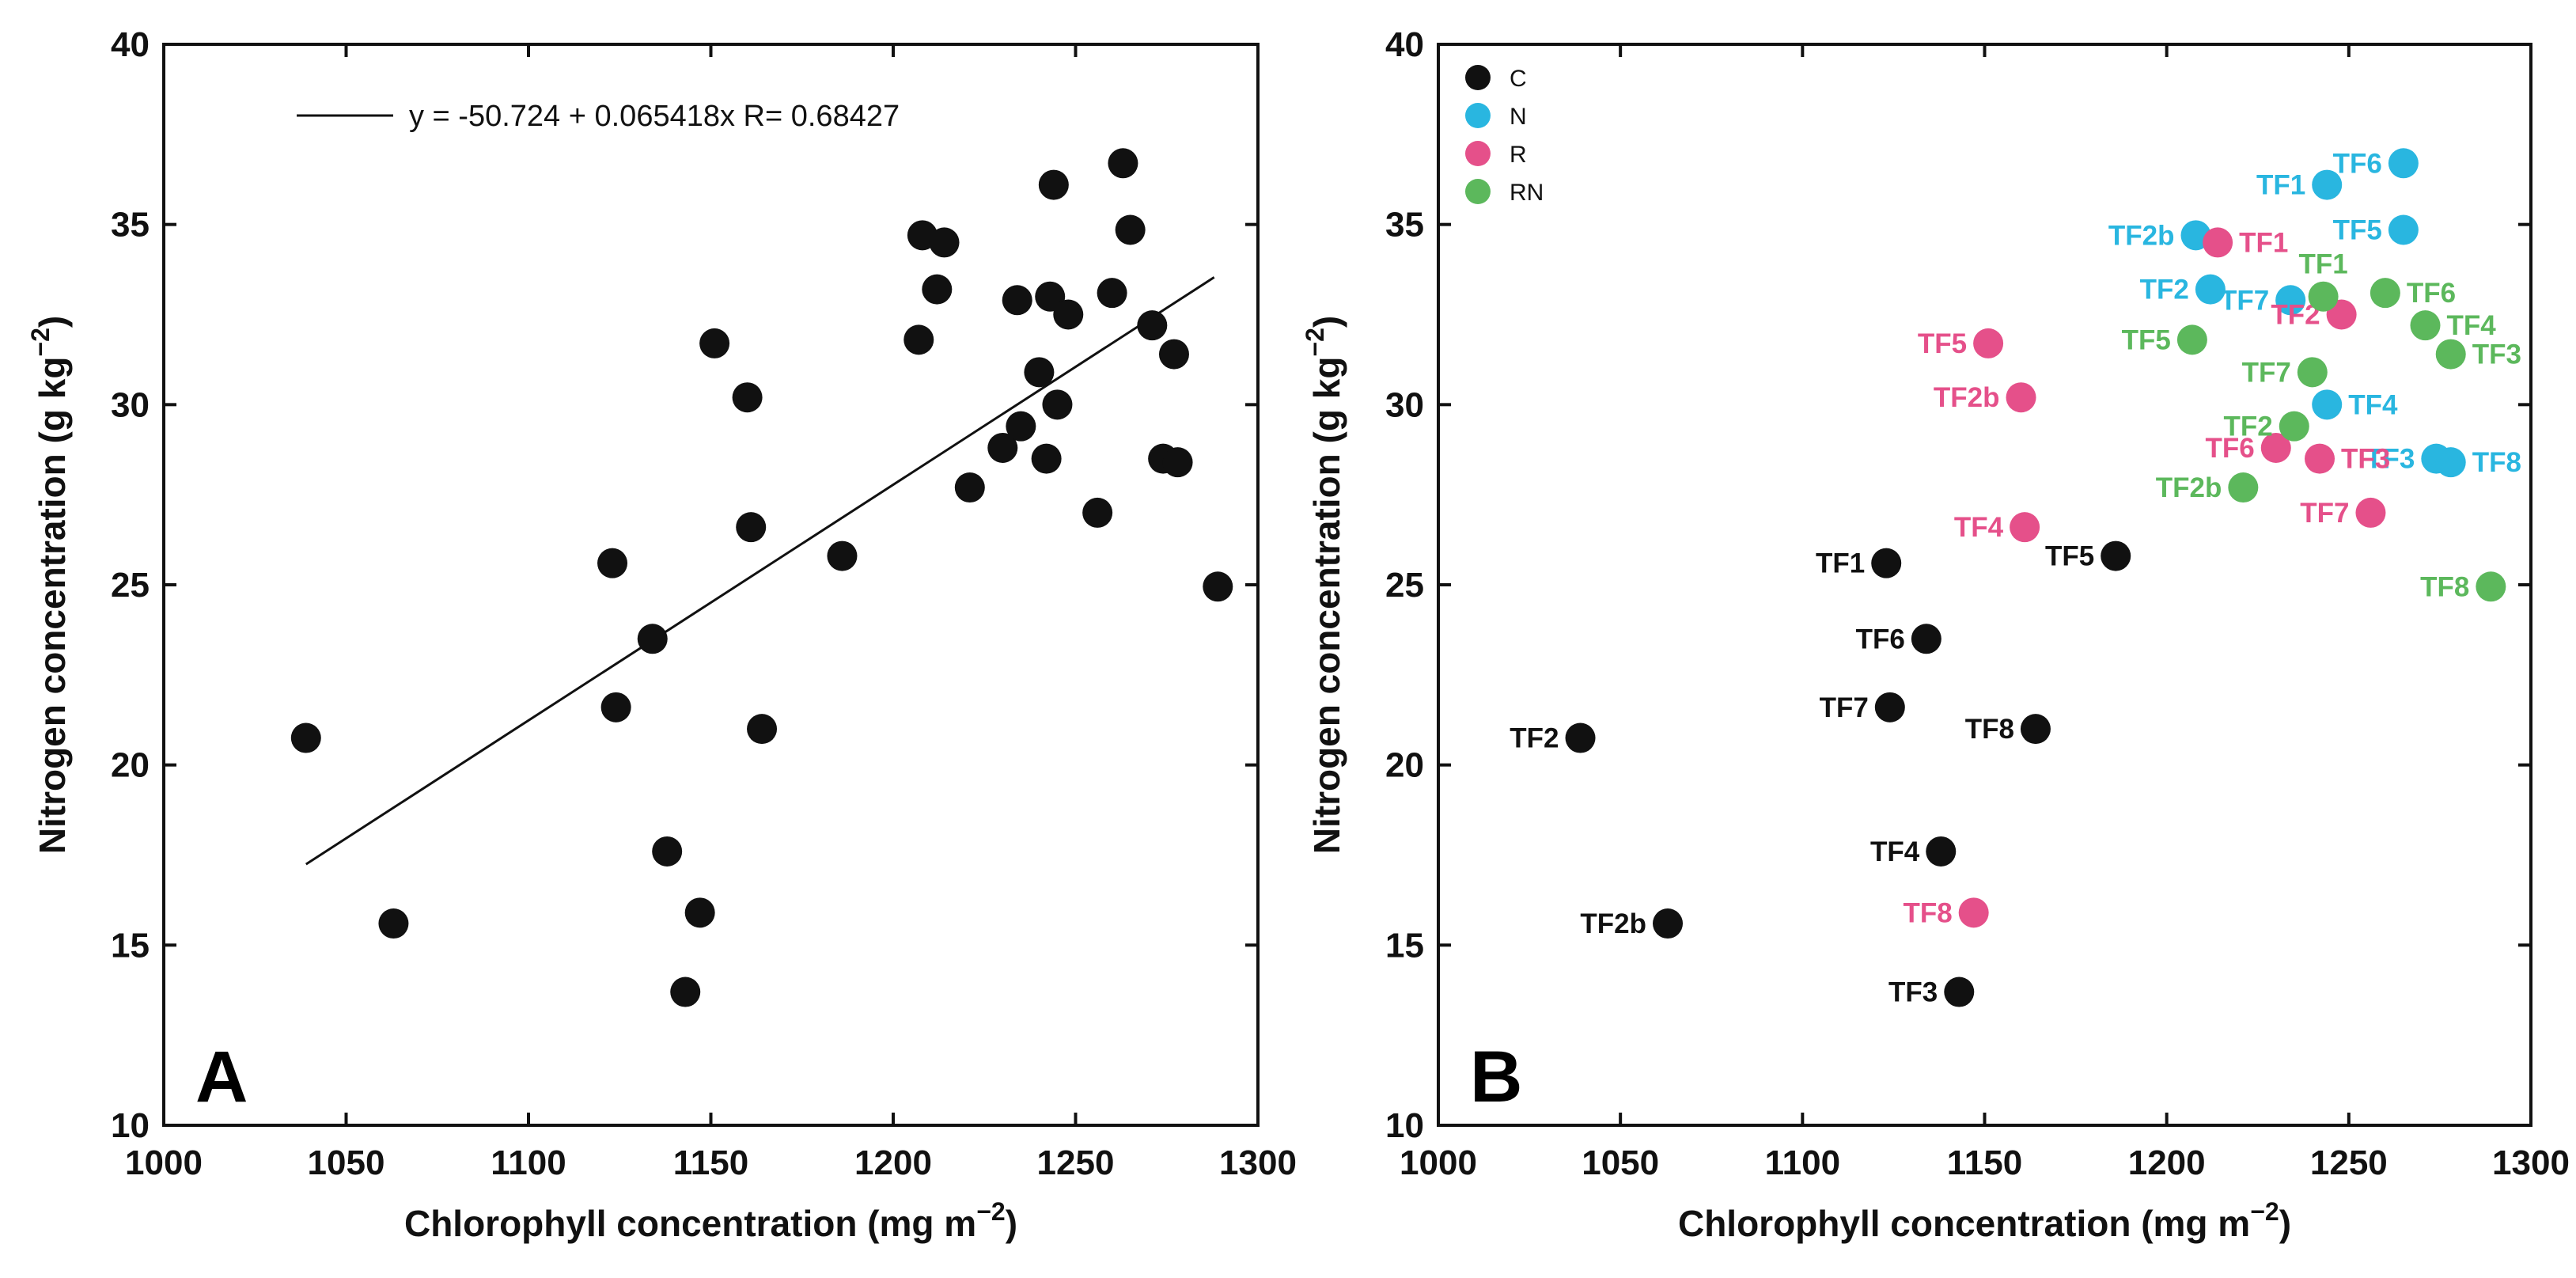 This screenshot has width=2576, height=1278. Describe the element at coordinates (710, 1162) in the screenshot. I see `x-tick-label: 1150` at that location.